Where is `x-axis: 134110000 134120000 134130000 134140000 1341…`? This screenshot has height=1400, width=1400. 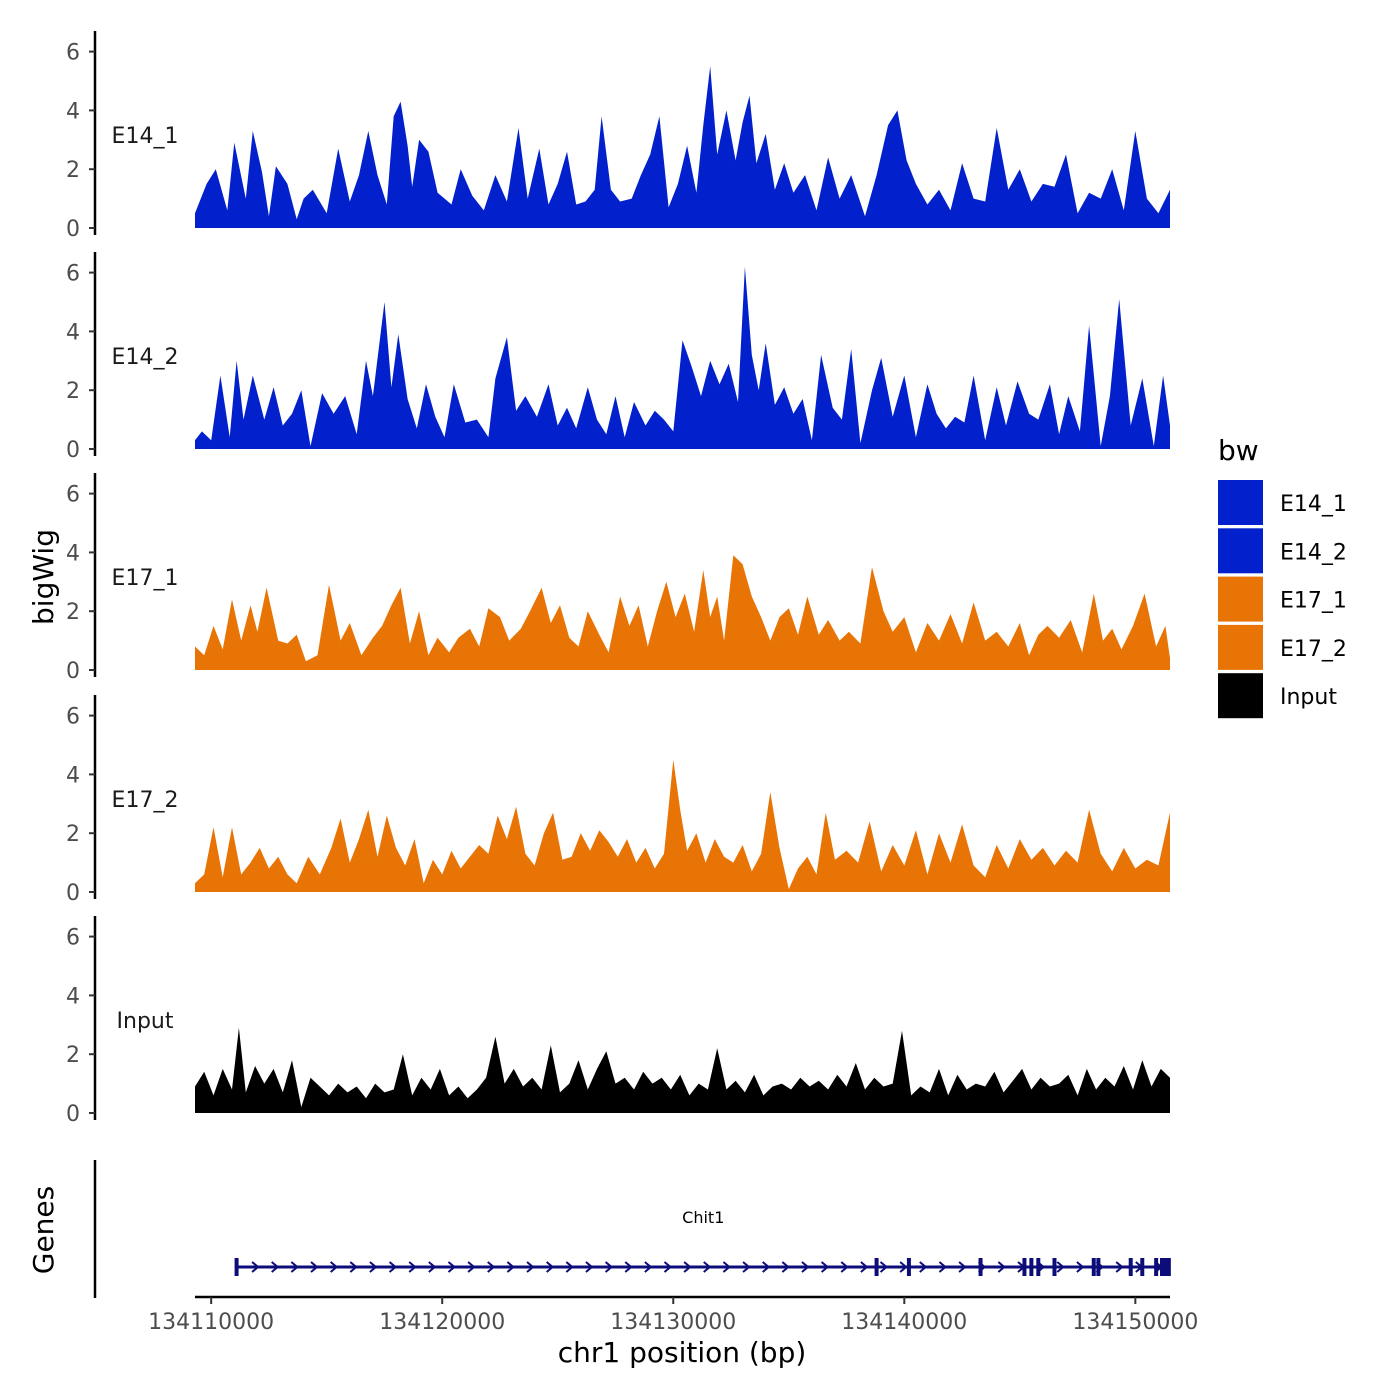 x-axis: 134110000 134120000 134130000 134140000 1341… is located at coordinates (673, 1315).